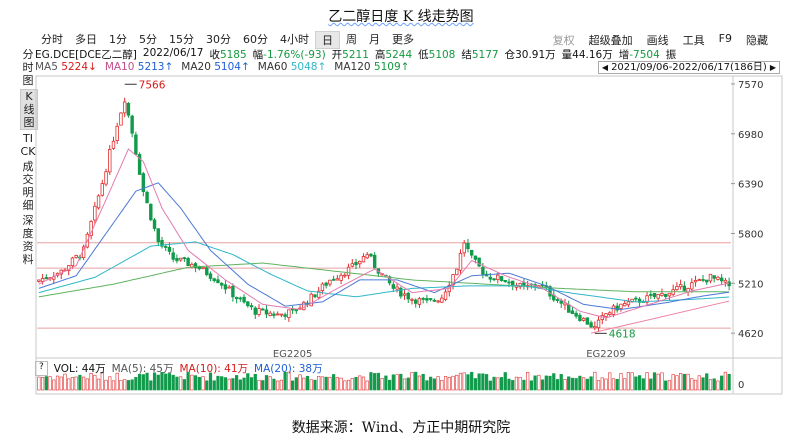 Image resolution: width=802 pixels, height=444 pixels. Describe the element at coordinates (757, 40) in the screenshot. I see `hide-button: 隐藏` at that location.